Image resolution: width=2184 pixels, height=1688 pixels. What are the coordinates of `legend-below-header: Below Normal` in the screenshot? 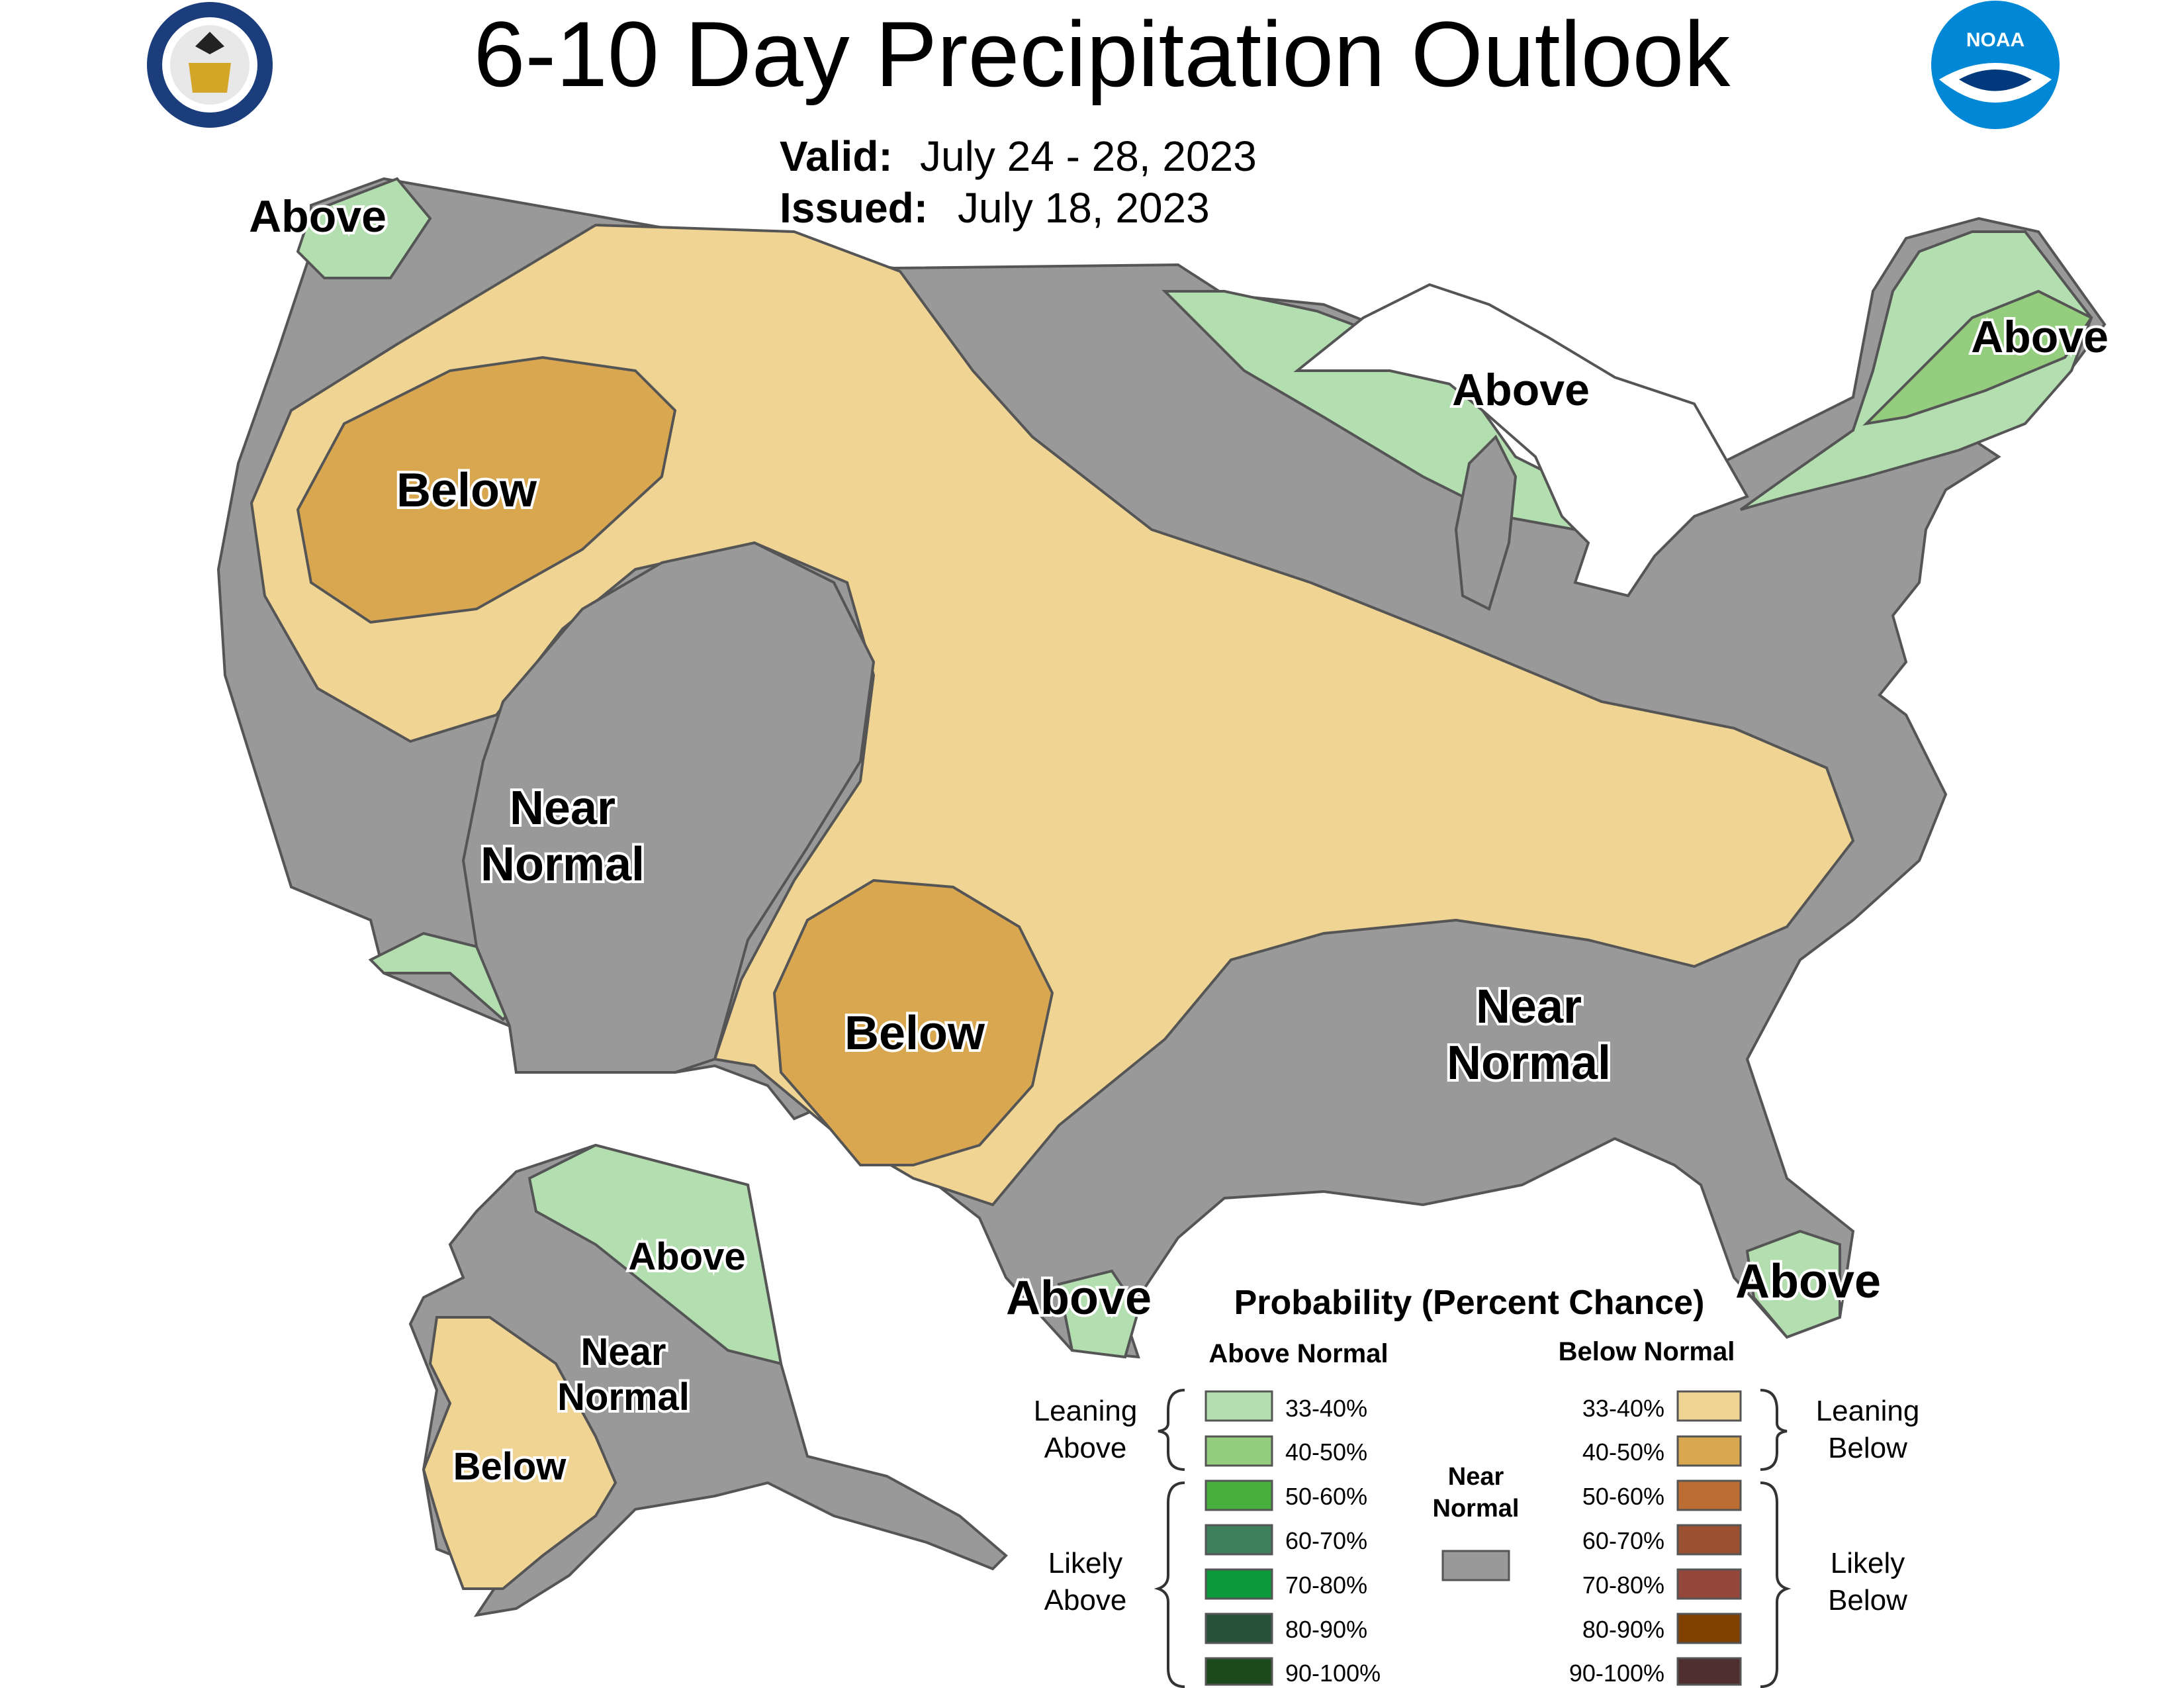 It's located at (1647, 1351).